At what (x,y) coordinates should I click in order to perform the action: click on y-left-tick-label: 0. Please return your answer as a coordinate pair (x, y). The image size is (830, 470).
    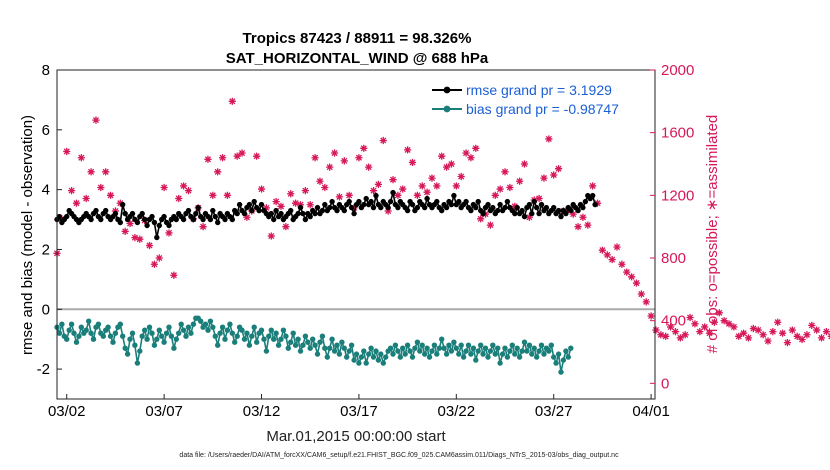
    Looking at the image, I should click on (46, 309).